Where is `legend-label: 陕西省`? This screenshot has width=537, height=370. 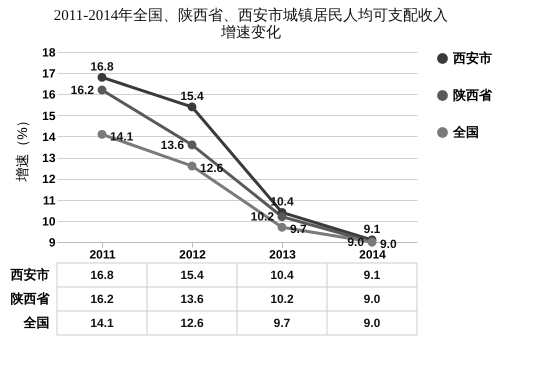
legend-label: 陕西省 is located at coordinates (473, 95).